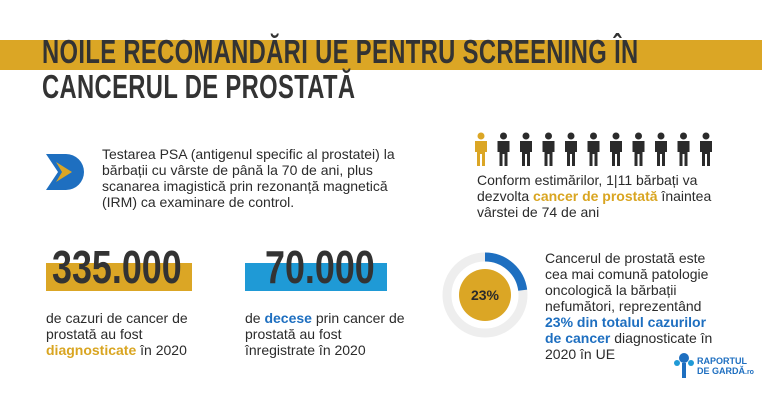  I want to click on title: CANCERUL DE PROSTATĂ, so click(199, 86).